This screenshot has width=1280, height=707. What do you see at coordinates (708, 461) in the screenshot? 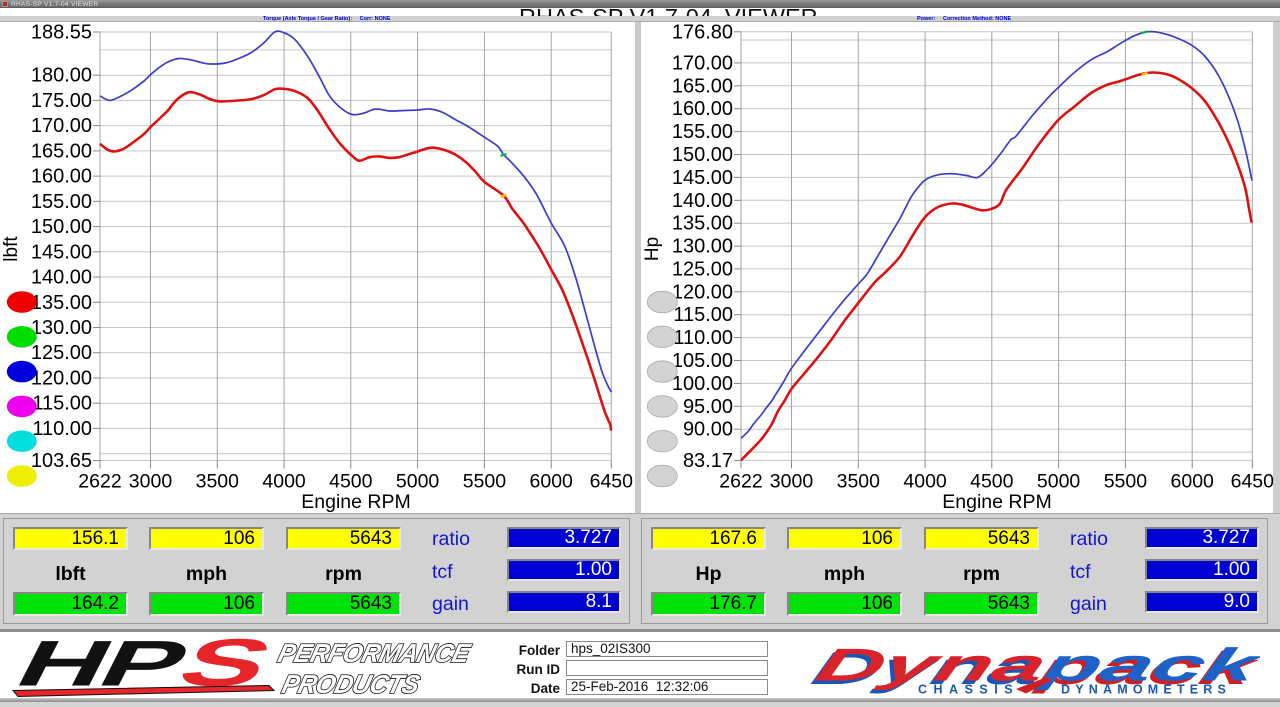
I see `svg-text: 83.17` at bounding box center [708, 461].